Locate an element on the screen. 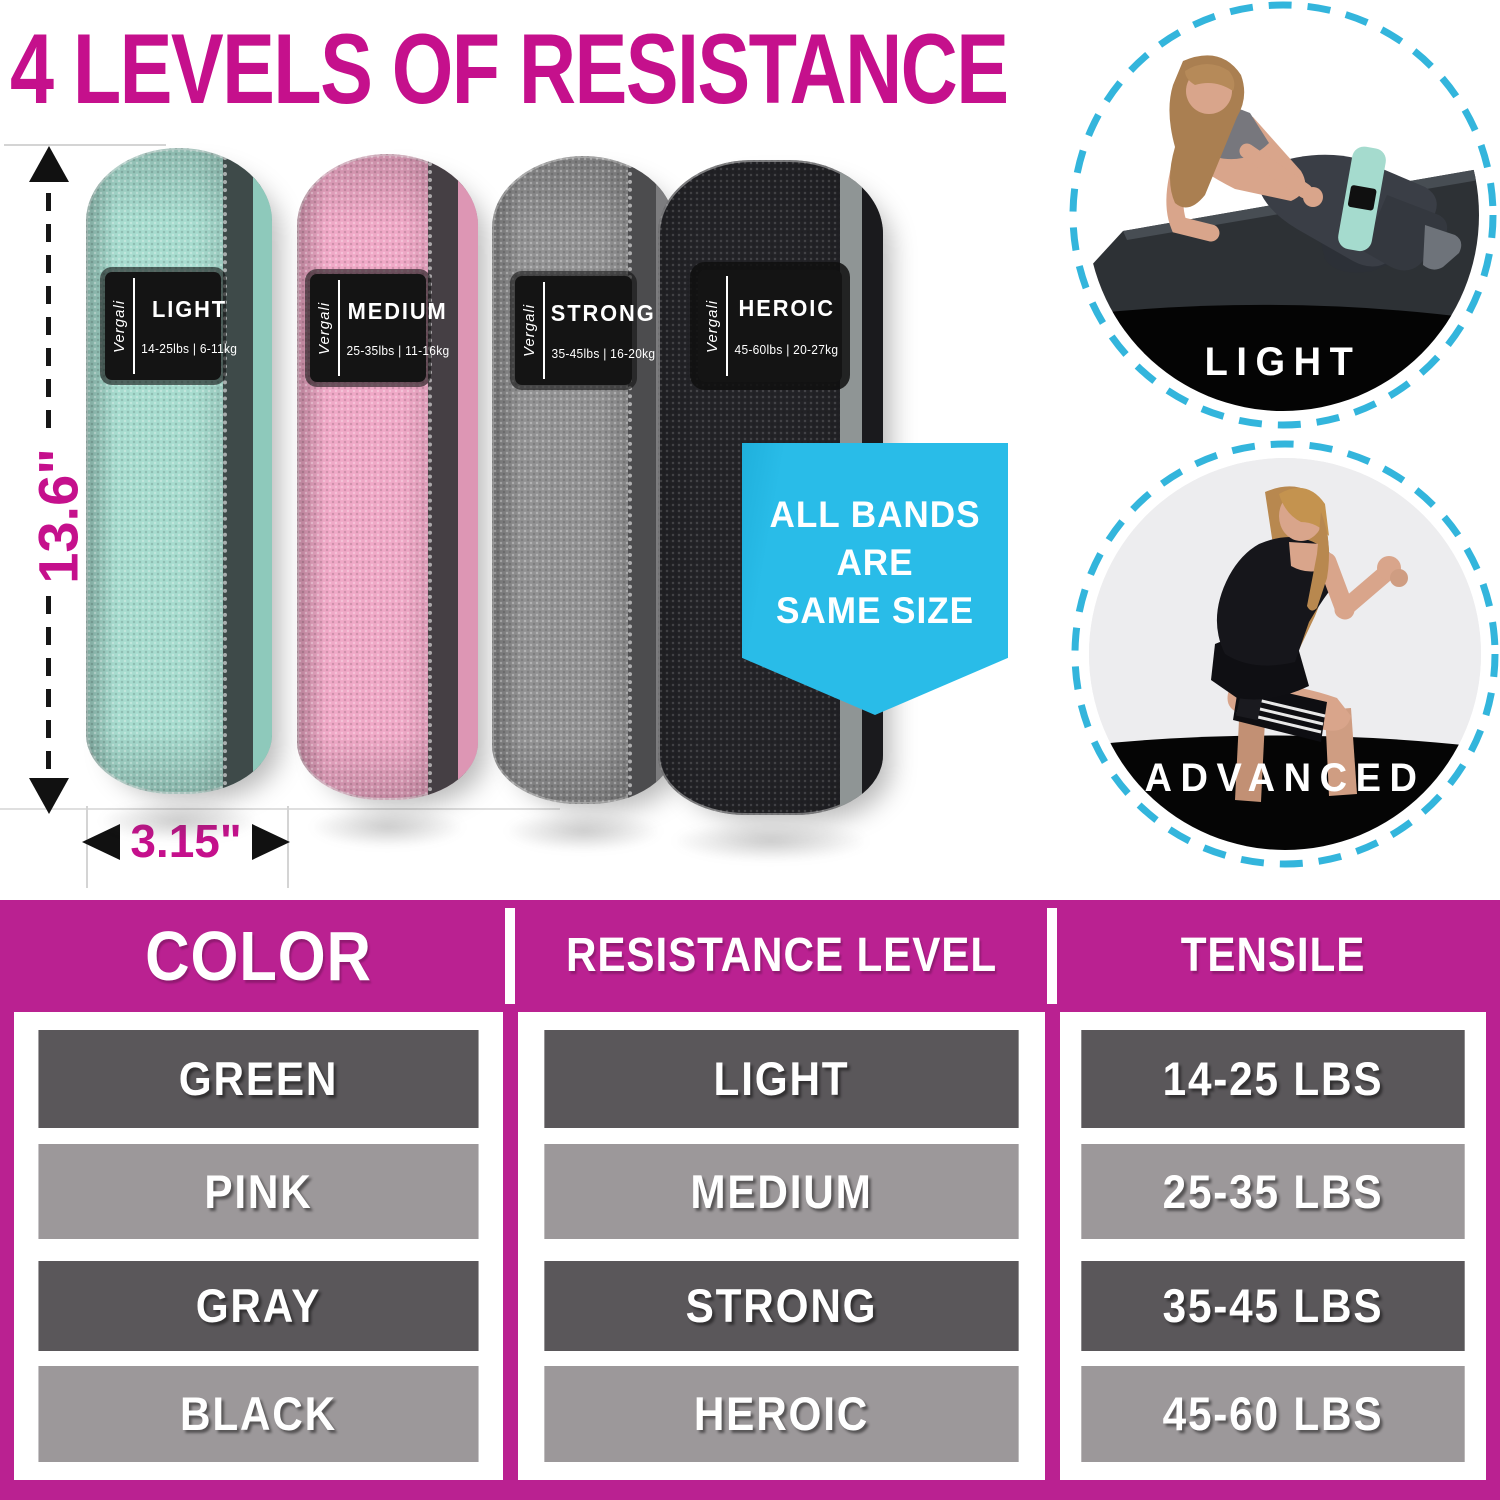  band-name: LIGHT is located at coordinates (189, 309).